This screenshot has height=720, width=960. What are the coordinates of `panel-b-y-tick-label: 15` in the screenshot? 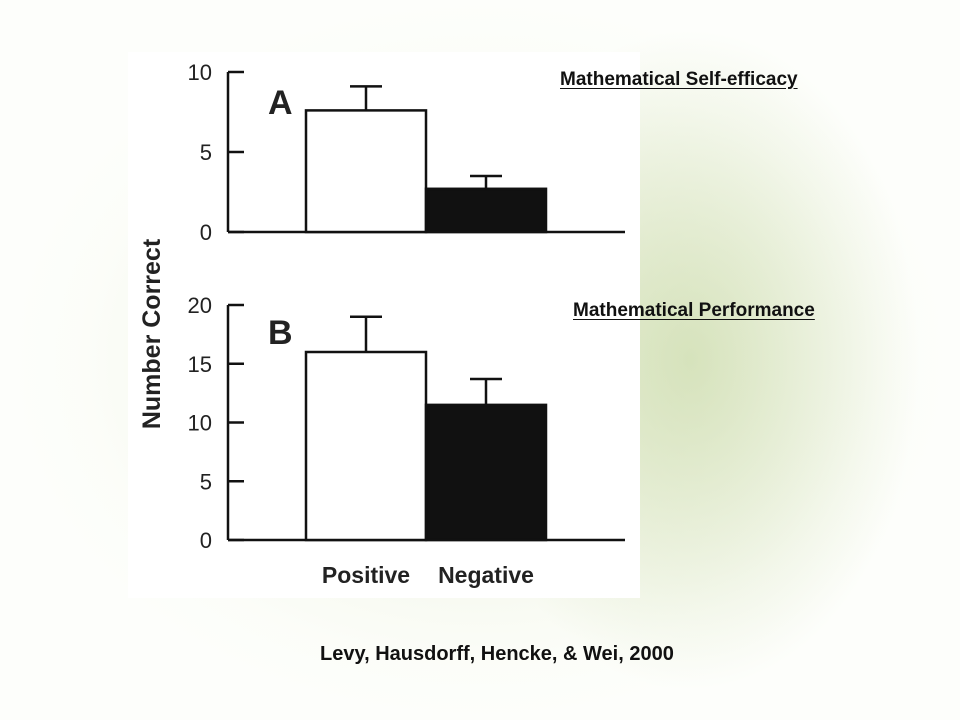 It's located at (200, 364).